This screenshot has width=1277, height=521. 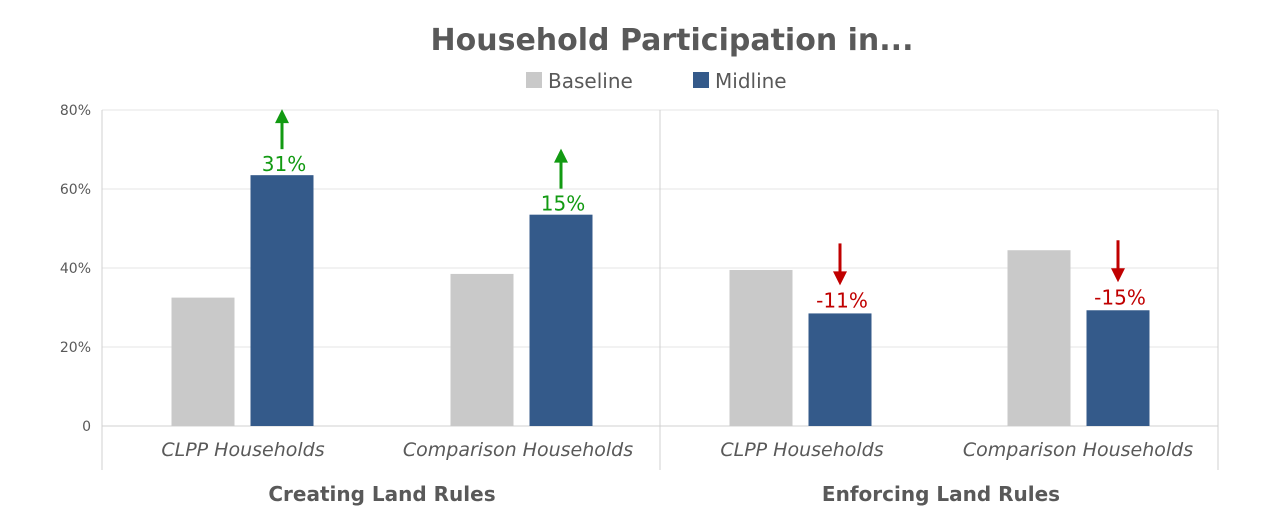 I want to click on legend-label-baseline: Baseline, so click(x=590, y=81).